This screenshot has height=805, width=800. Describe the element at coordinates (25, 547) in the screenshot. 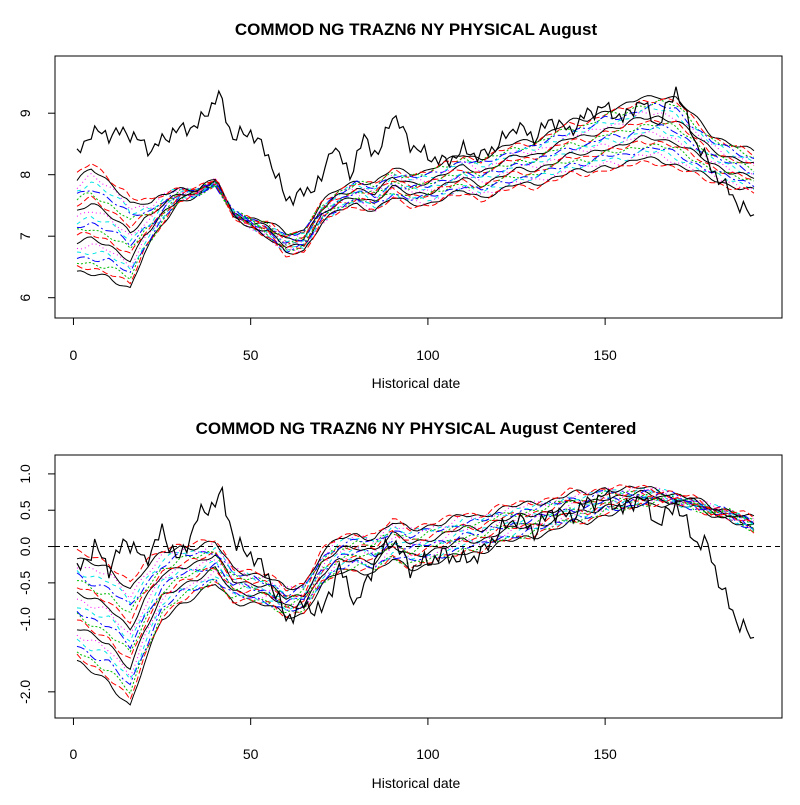

I see `y-tick-label: 0.0` at that location.